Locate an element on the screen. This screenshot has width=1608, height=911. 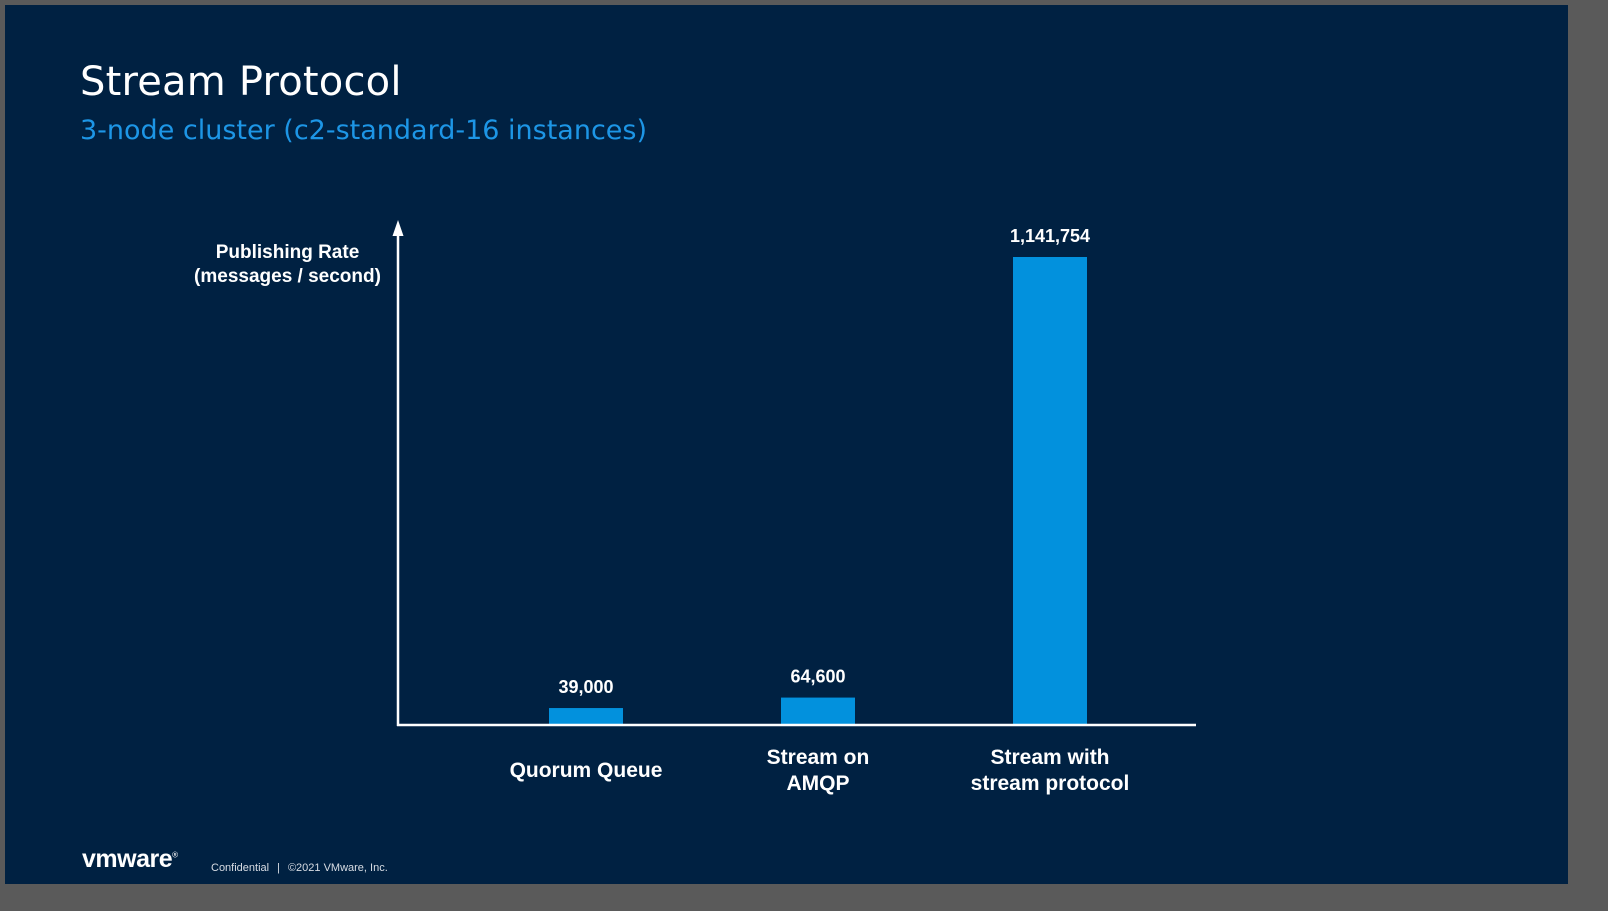
category-label-2-line-2: AMQP is located at coordinates (818, 783).